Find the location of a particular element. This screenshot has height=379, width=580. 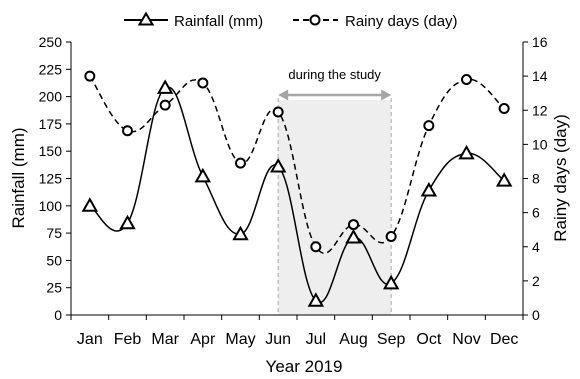

y-right-tick-label: 10 is located at coordinates (540, 144).